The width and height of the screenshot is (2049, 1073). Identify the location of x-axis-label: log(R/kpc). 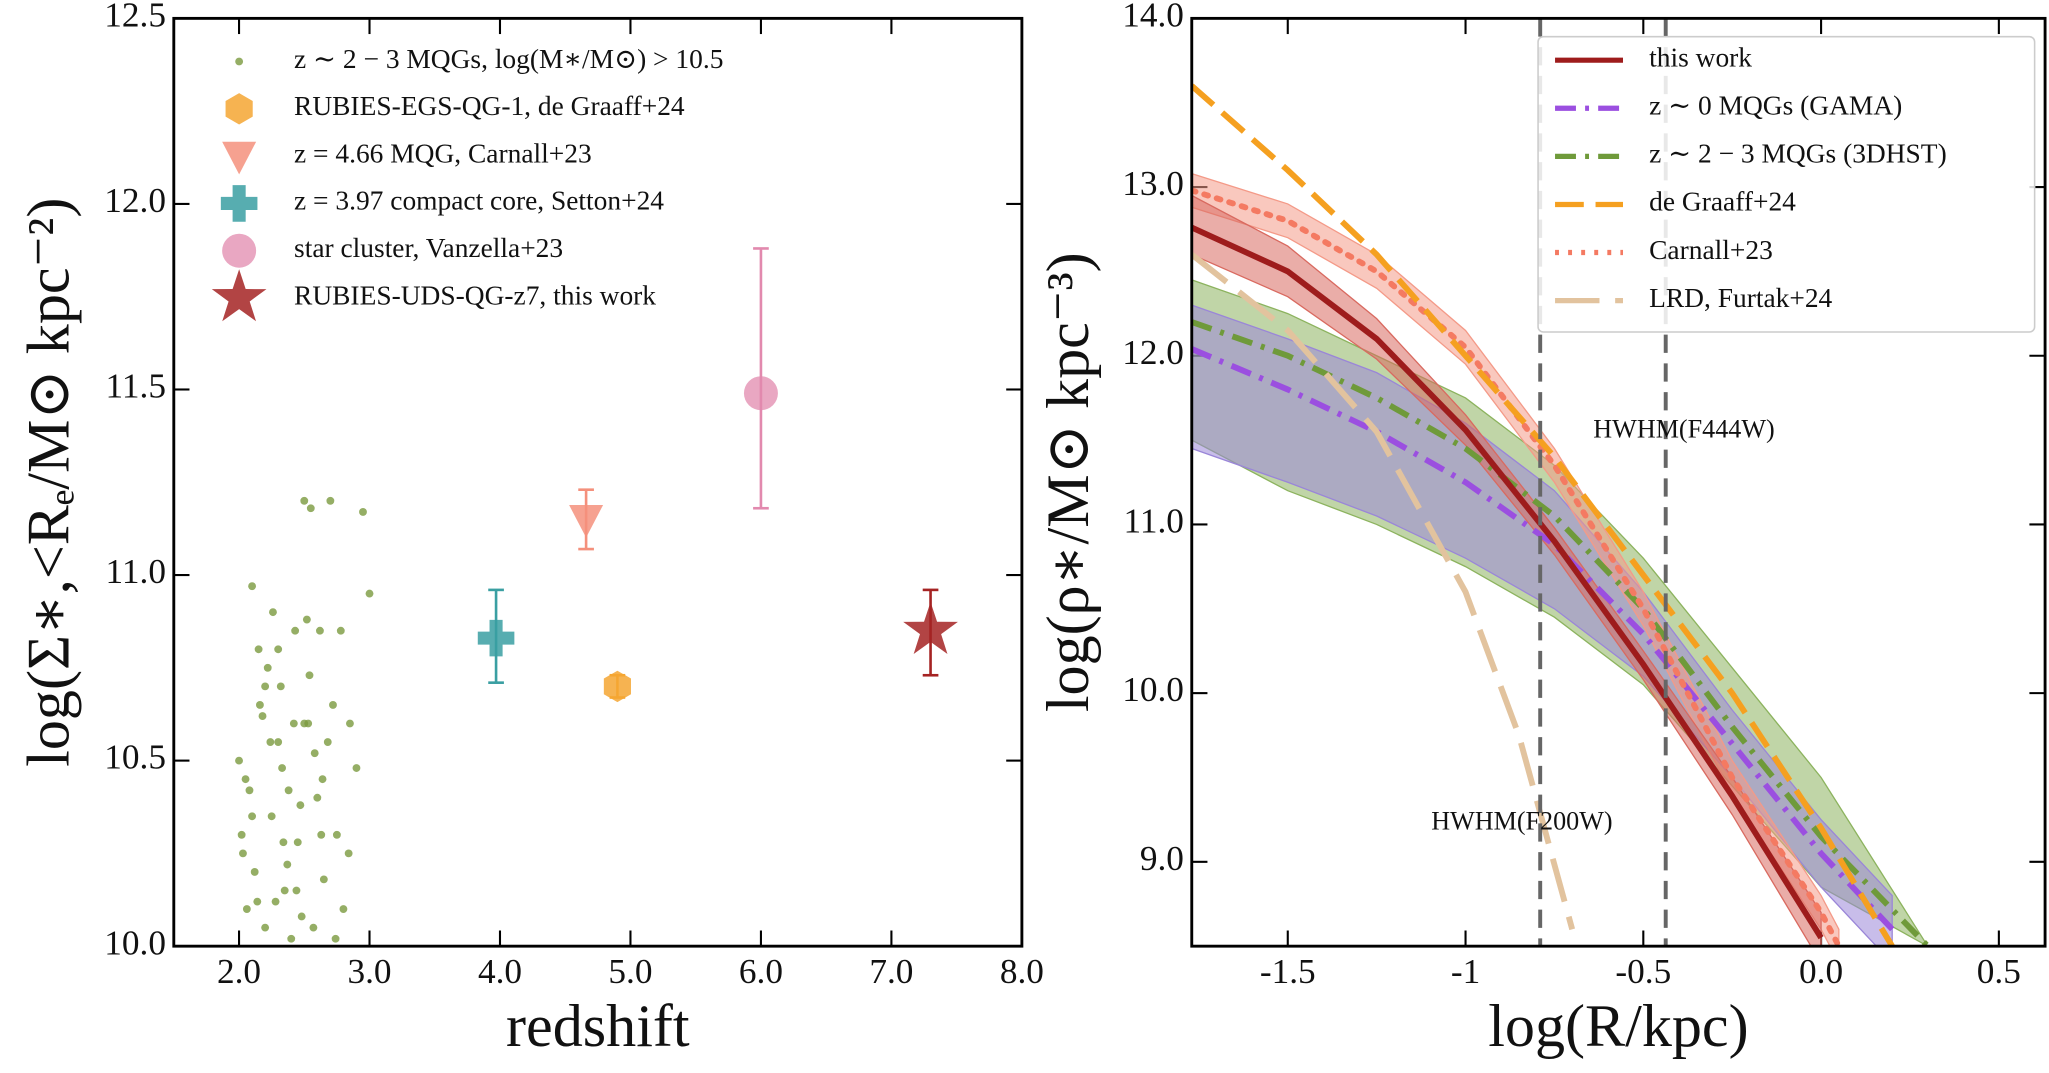
(1618, 1026).